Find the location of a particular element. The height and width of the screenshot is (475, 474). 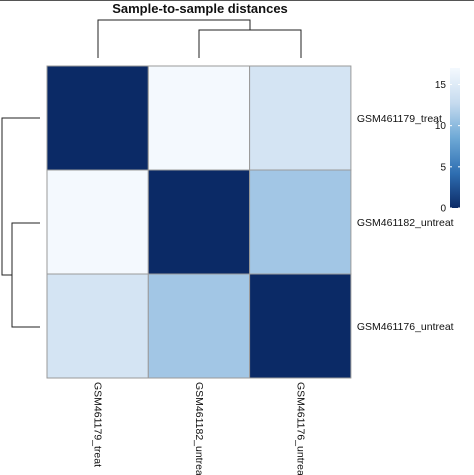

row-label: GSM461179_treat is located at coordinates (399, 119).